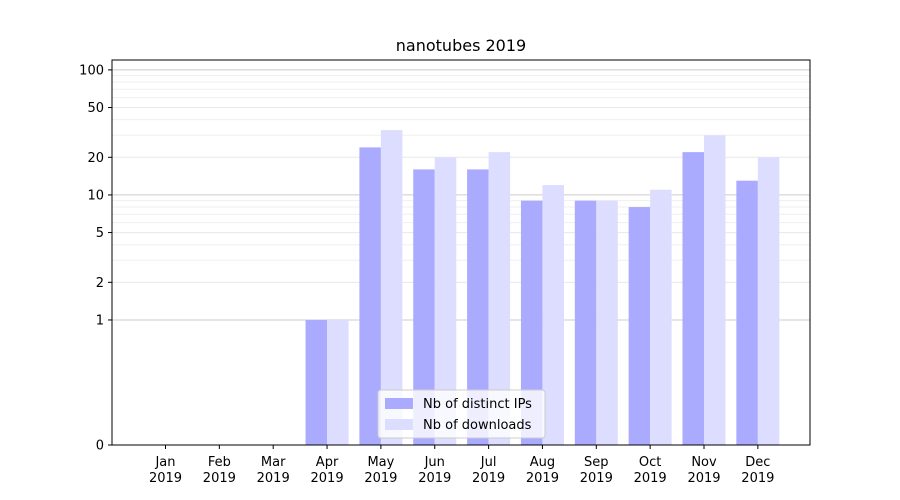 The height and width of the screenshot is (500, 900). I want to click on x-tick-label-month: Aug, so click(542, 462).